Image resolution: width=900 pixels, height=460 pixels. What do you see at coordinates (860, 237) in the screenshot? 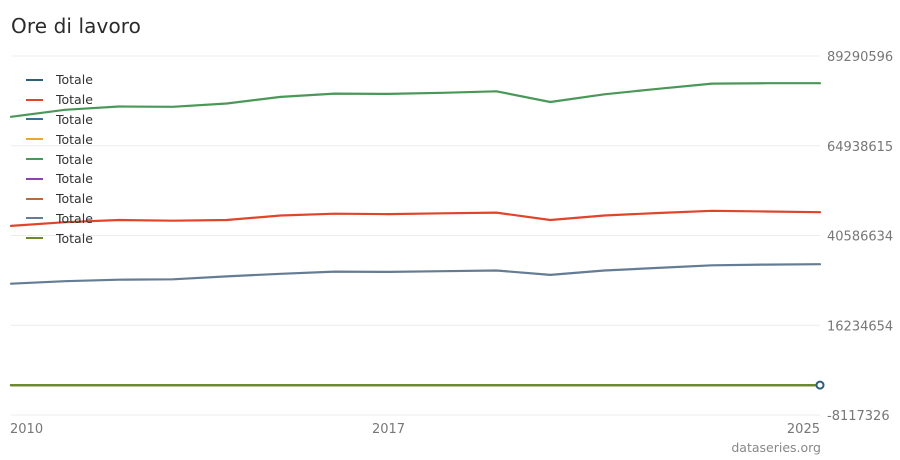
I see `y-tick-label: 40586634` at bounding box center [860, 237].